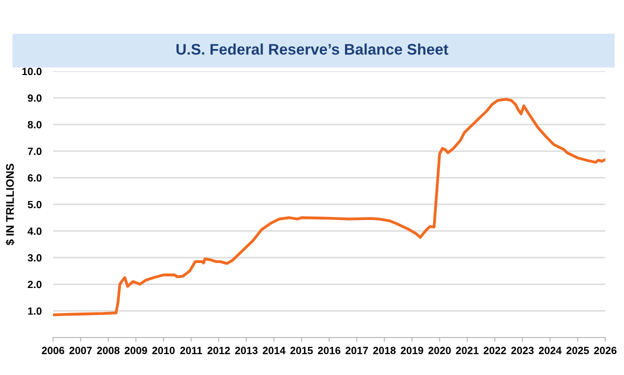 The image size is (624, 375). What do you see at coordinates (35, 204) in the screenshot?
I see `y-tick-label: 5.0` at bounding box center [35, 204].